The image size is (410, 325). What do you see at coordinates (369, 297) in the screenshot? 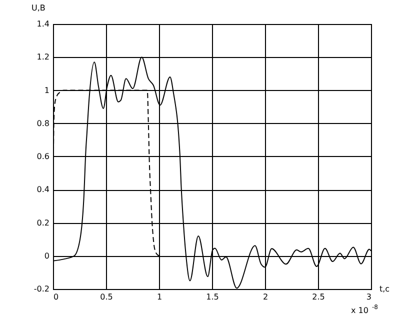
I see `x-tick-label: 3` at bounding box center [369, 297].